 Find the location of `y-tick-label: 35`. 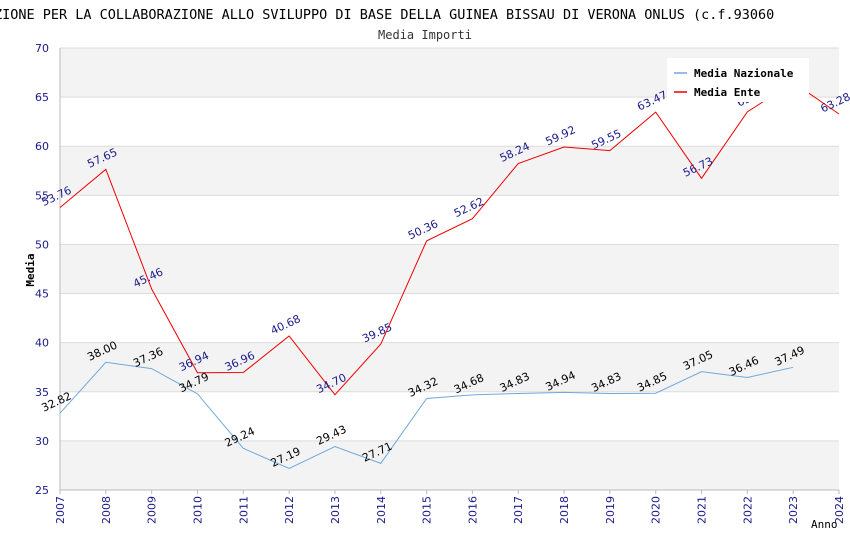

y-tick-label: 35 is located at coordinates (42, 392).